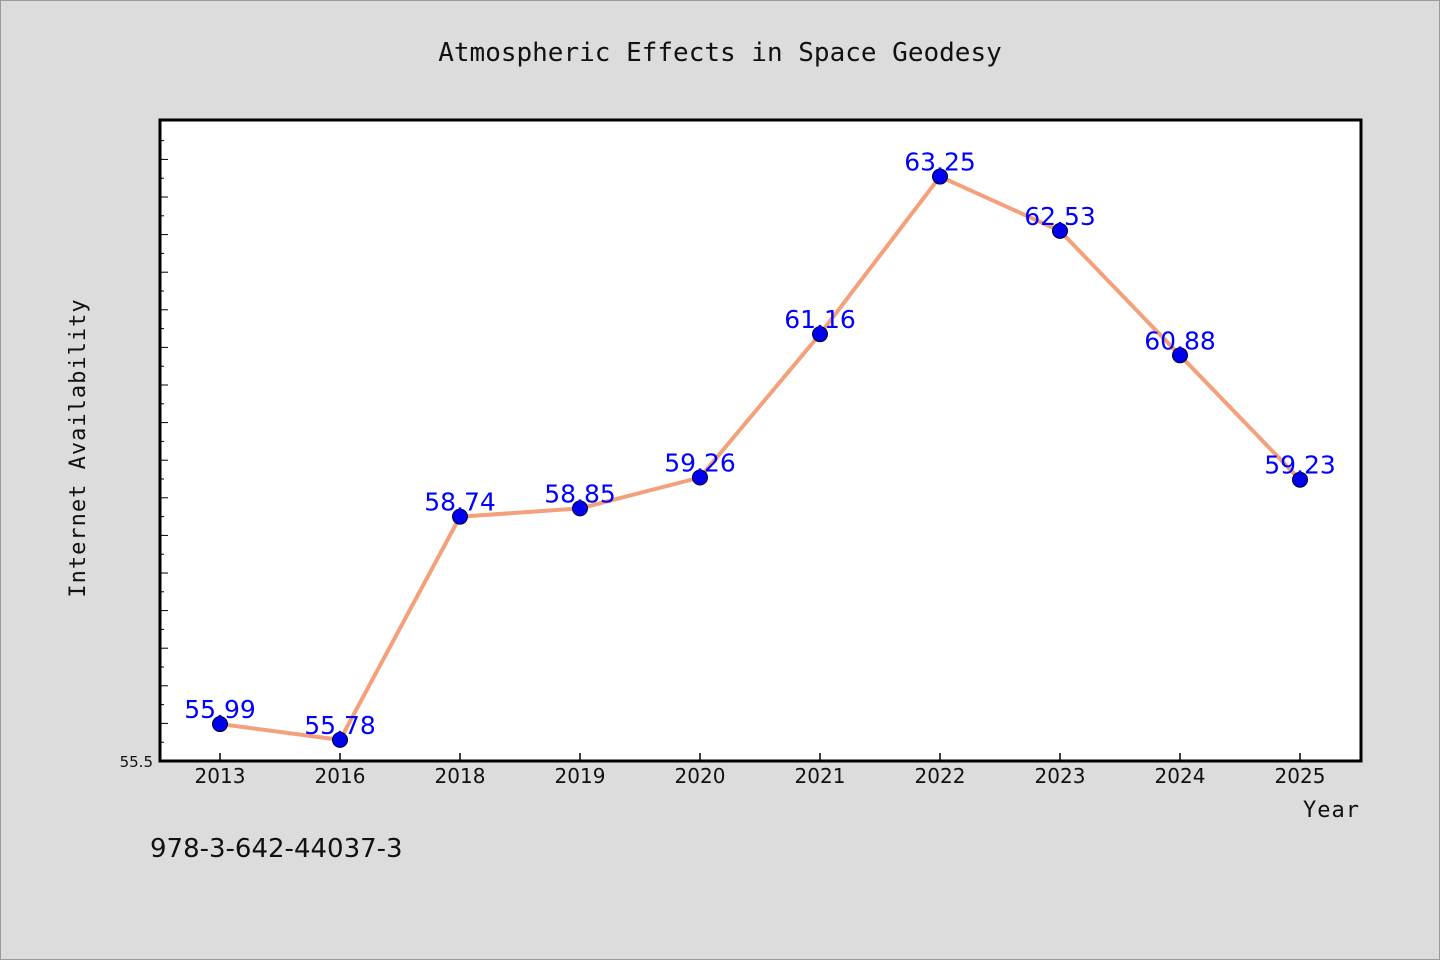 Image resolution: width=1440 pixels, height=960 pixels. I want to click on data-label: 58.85, so click(580, 493).